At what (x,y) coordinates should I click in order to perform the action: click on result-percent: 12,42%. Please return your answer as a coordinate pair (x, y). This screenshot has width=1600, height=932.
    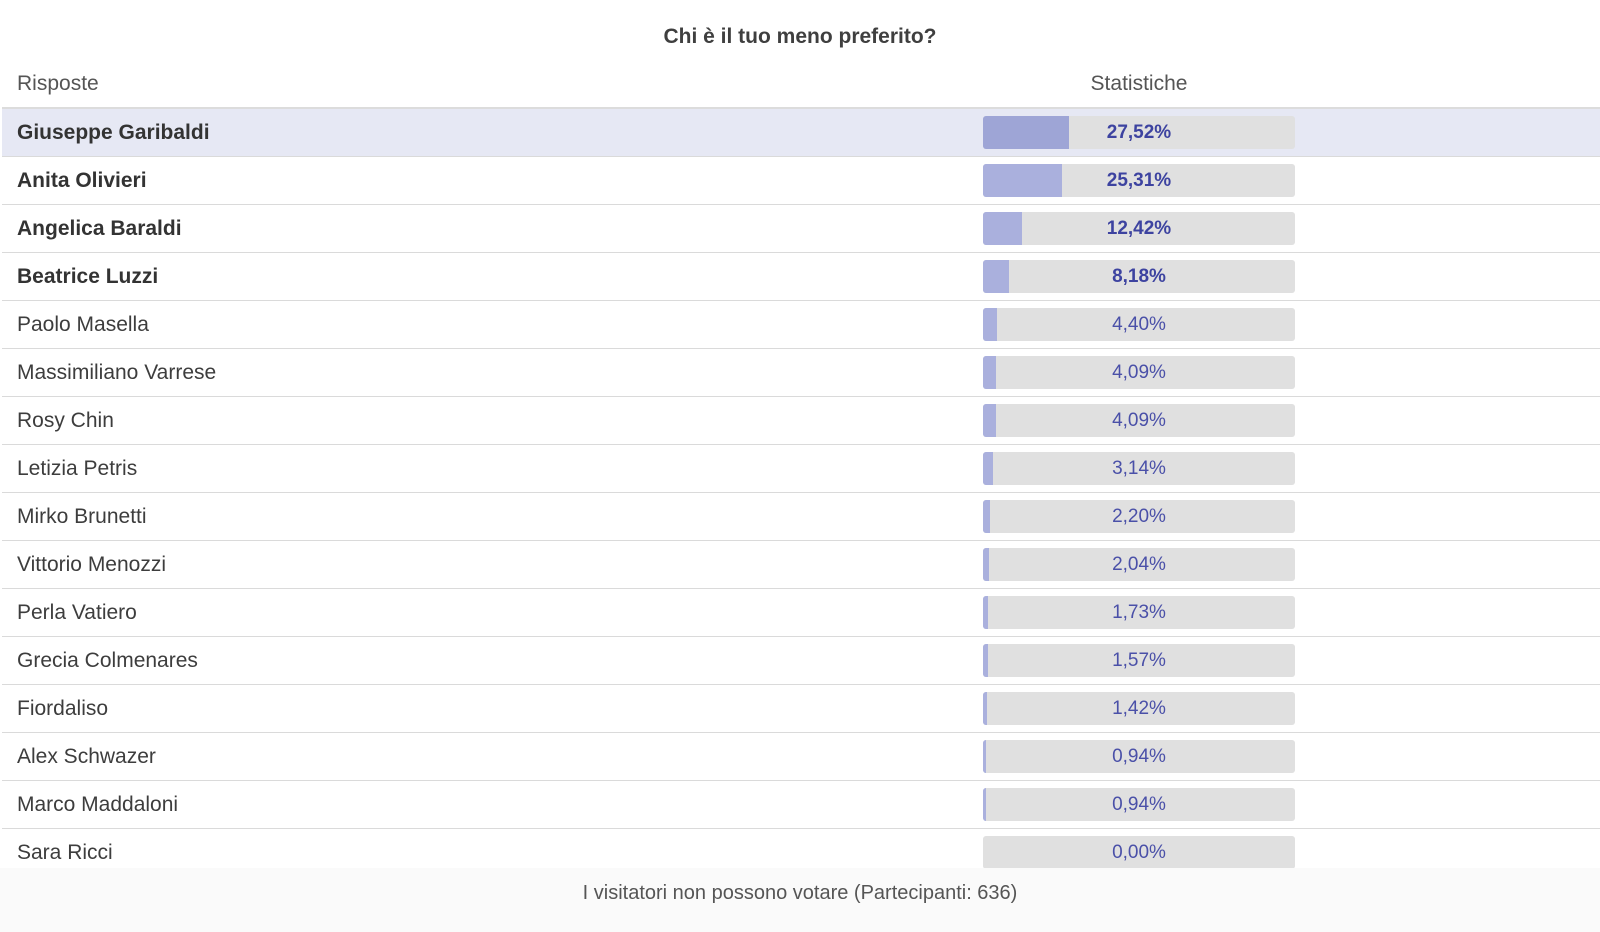
    Looking at the image, I should click on (1139, 228).